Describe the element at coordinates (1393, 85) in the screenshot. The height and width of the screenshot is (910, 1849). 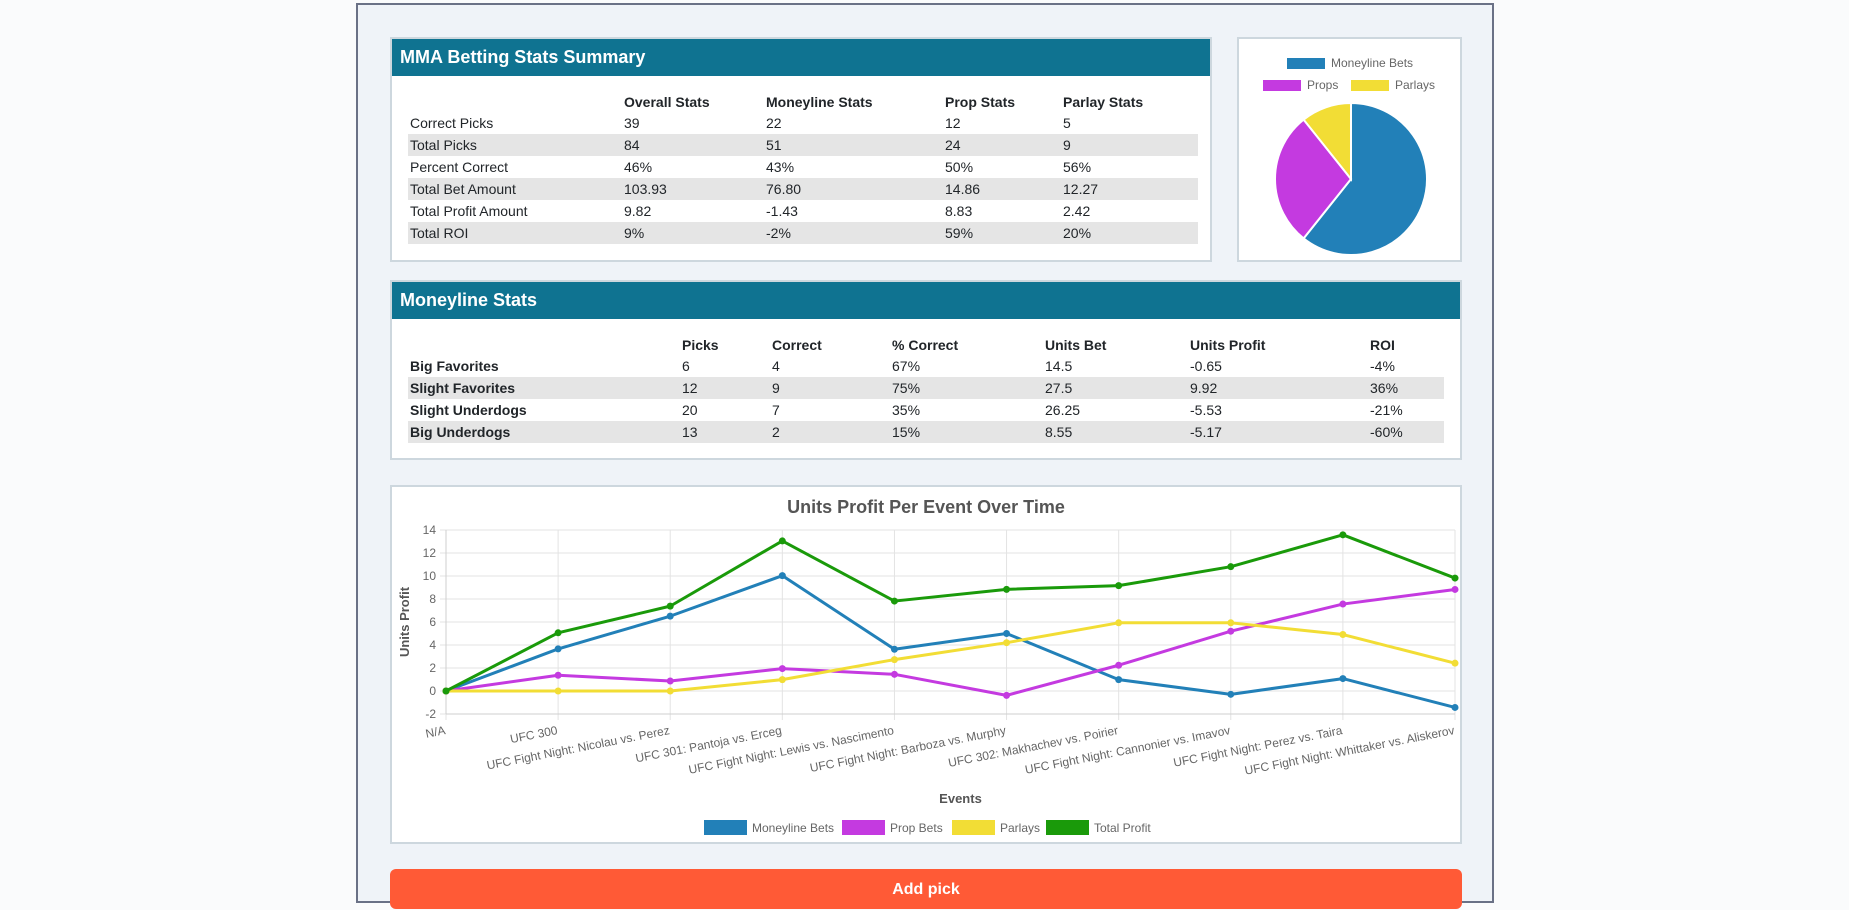
I see `pie-legend-item: Parlays` at that location.